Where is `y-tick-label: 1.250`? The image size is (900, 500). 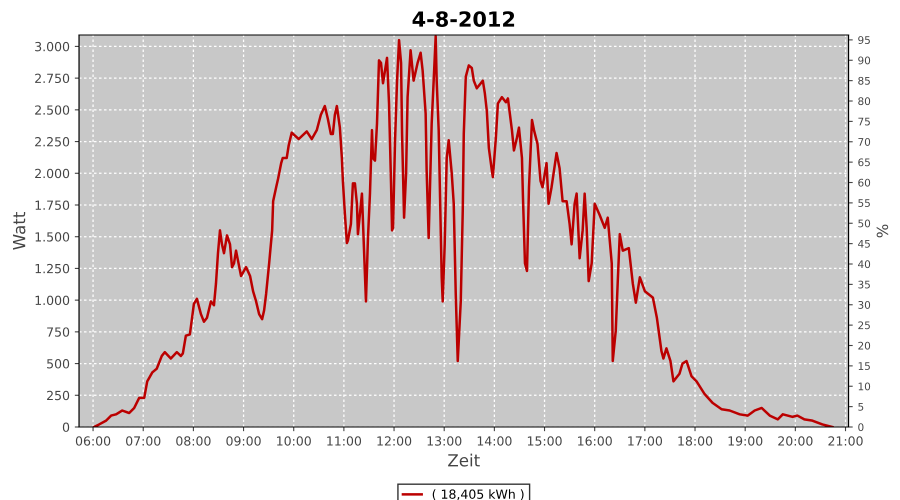 y-tick-label: 1.250 is located at coordinates (53, 269).